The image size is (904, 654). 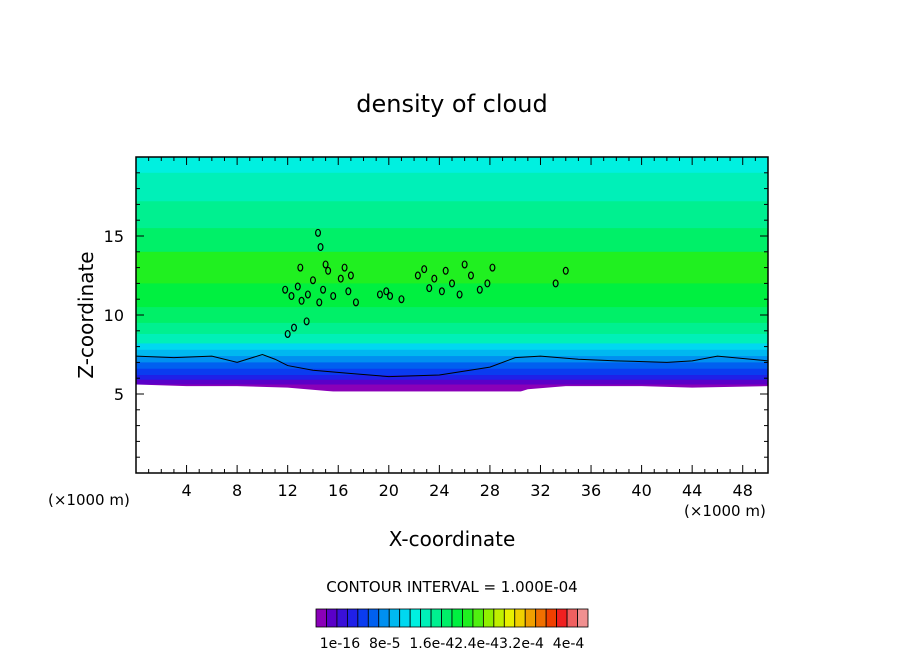 What do you see at coordinates (119, 394) in the screenshot?
I see `y-tick-label: 5` at bounding box center [119, 394].